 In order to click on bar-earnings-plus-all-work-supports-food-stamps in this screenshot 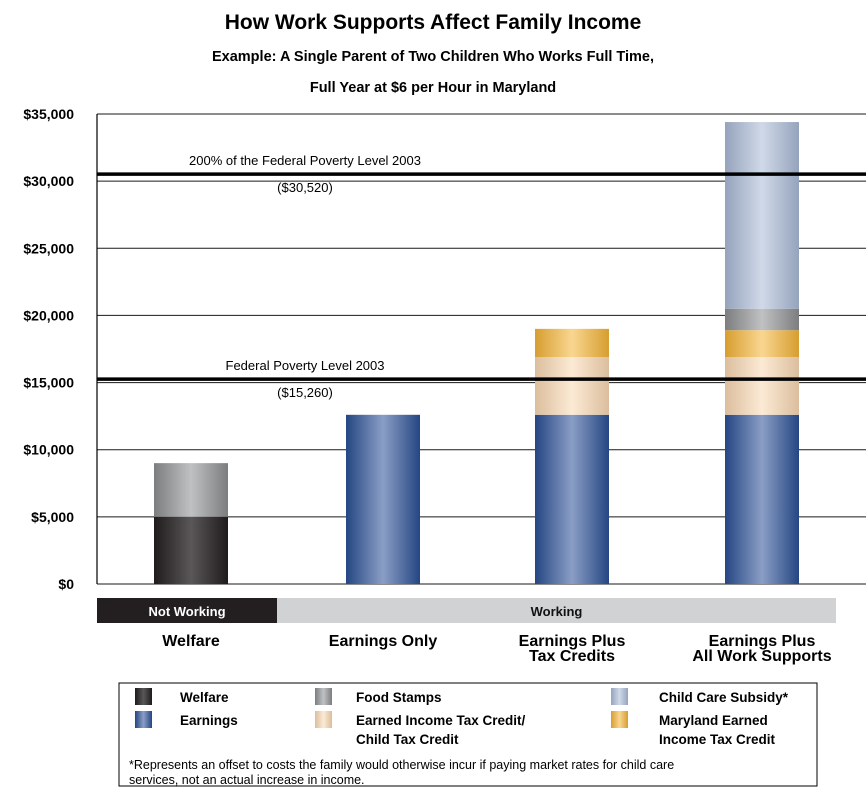, I will do `click(762, 319)`.